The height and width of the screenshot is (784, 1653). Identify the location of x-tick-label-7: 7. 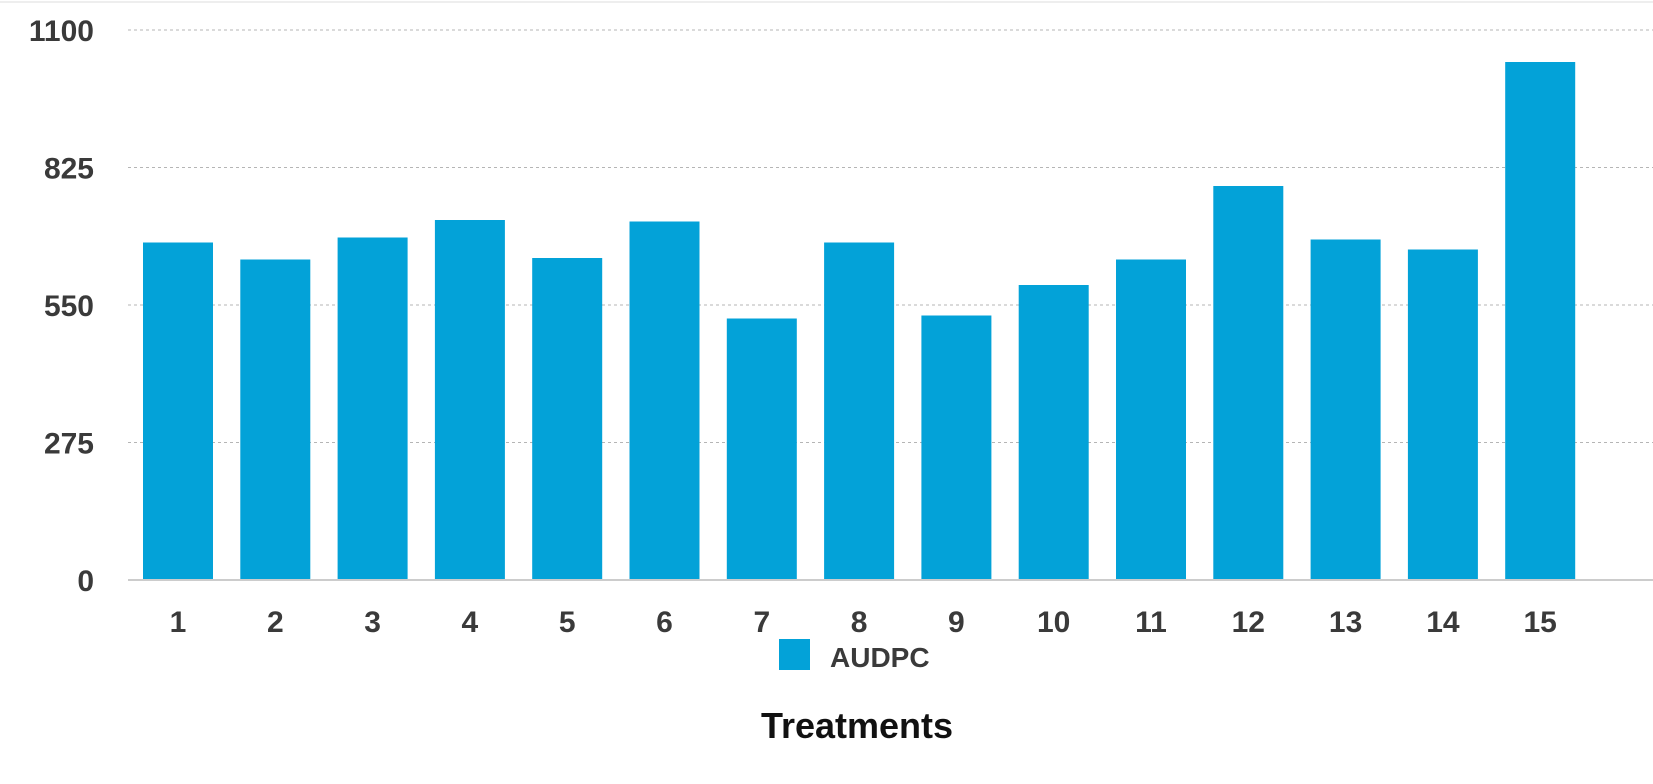
(761, 622).